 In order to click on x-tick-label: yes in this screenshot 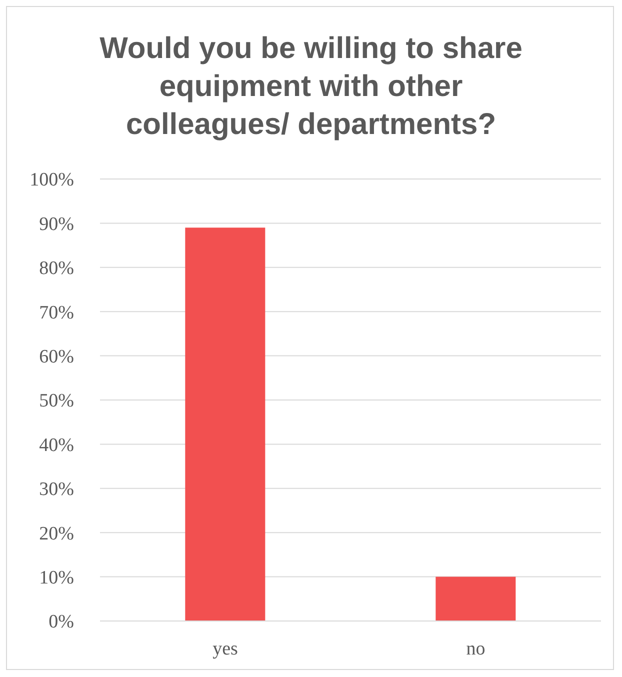, I will do `click(225, 649)`.